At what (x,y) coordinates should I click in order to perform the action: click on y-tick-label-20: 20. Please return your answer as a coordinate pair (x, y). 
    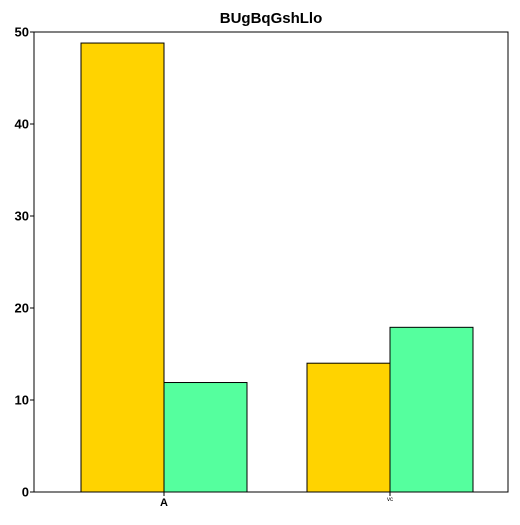
    Looking at the image, I should click on (22, 308).